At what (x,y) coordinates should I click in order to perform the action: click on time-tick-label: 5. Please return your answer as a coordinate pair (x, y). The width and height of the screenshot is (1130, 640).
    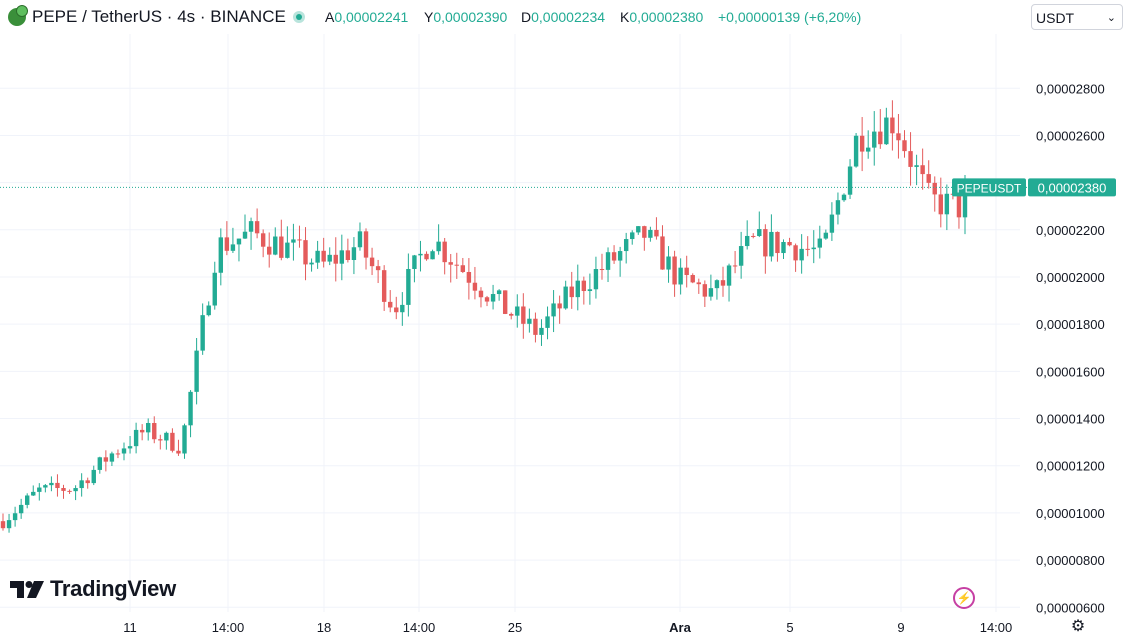
    Looking at the image, I should click on (789, 627).